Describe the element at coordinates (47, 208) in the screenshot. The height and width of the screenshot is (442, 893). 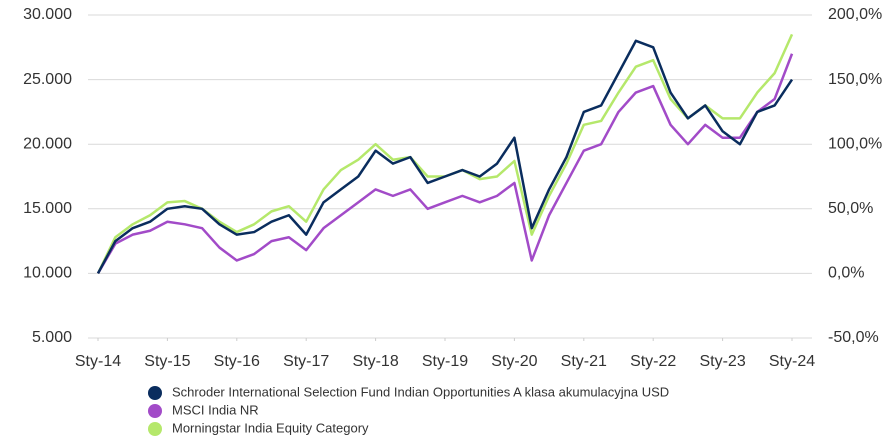
I see `y-tick-label: 15.000` at that location.